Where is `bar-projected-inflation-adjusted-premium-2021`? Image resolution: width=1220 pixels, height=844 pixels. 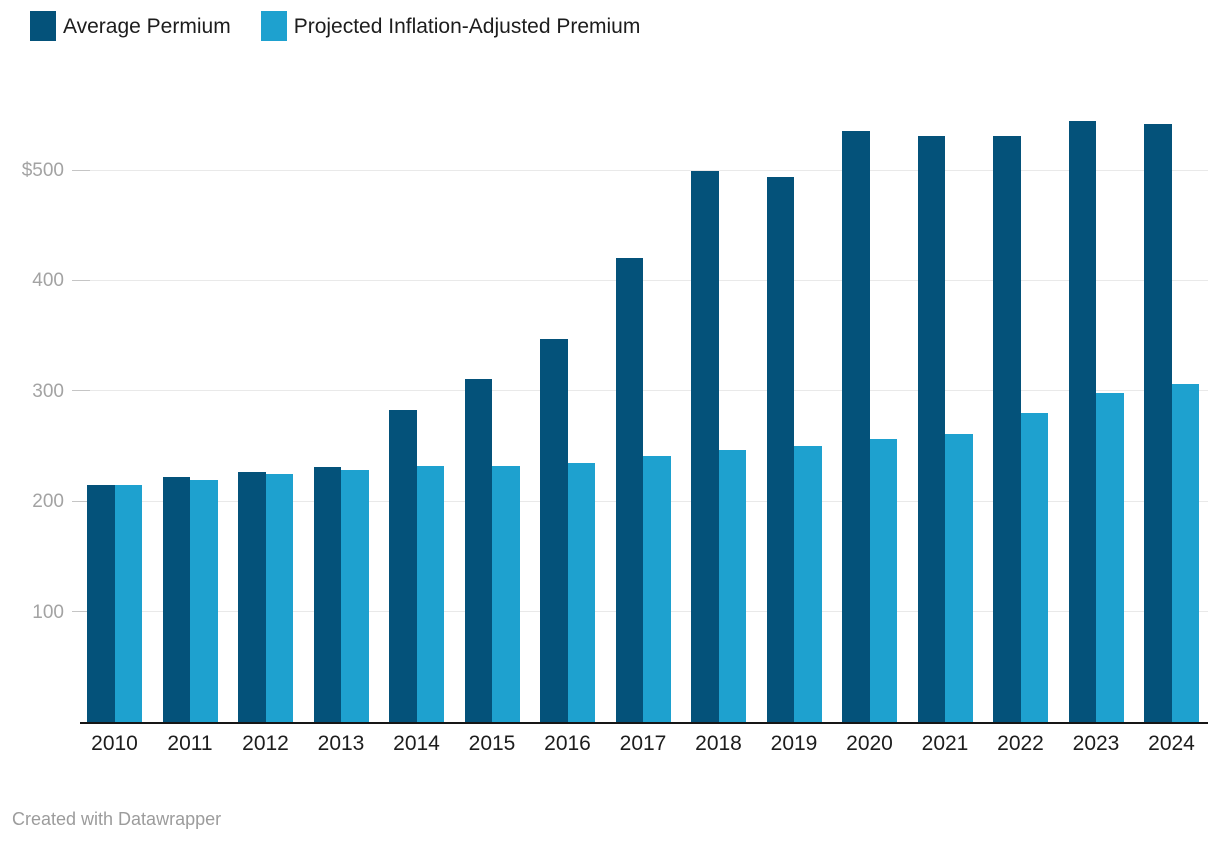
bar-projected-inflation-adjusted-premium-2021 is located at coordinates (959, 577).